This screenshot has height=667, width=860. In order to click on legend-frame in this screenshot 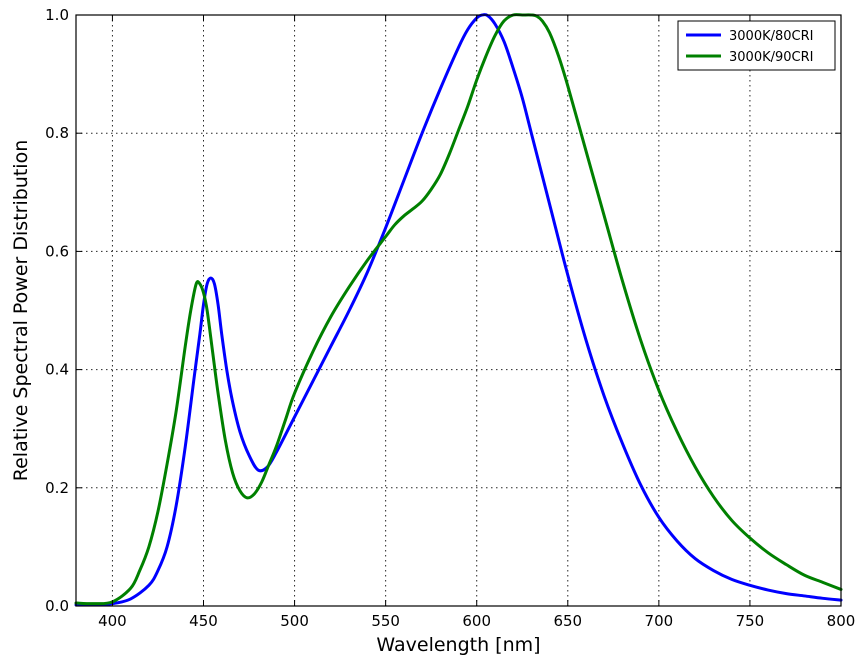, I will do `click(756, 45)`.